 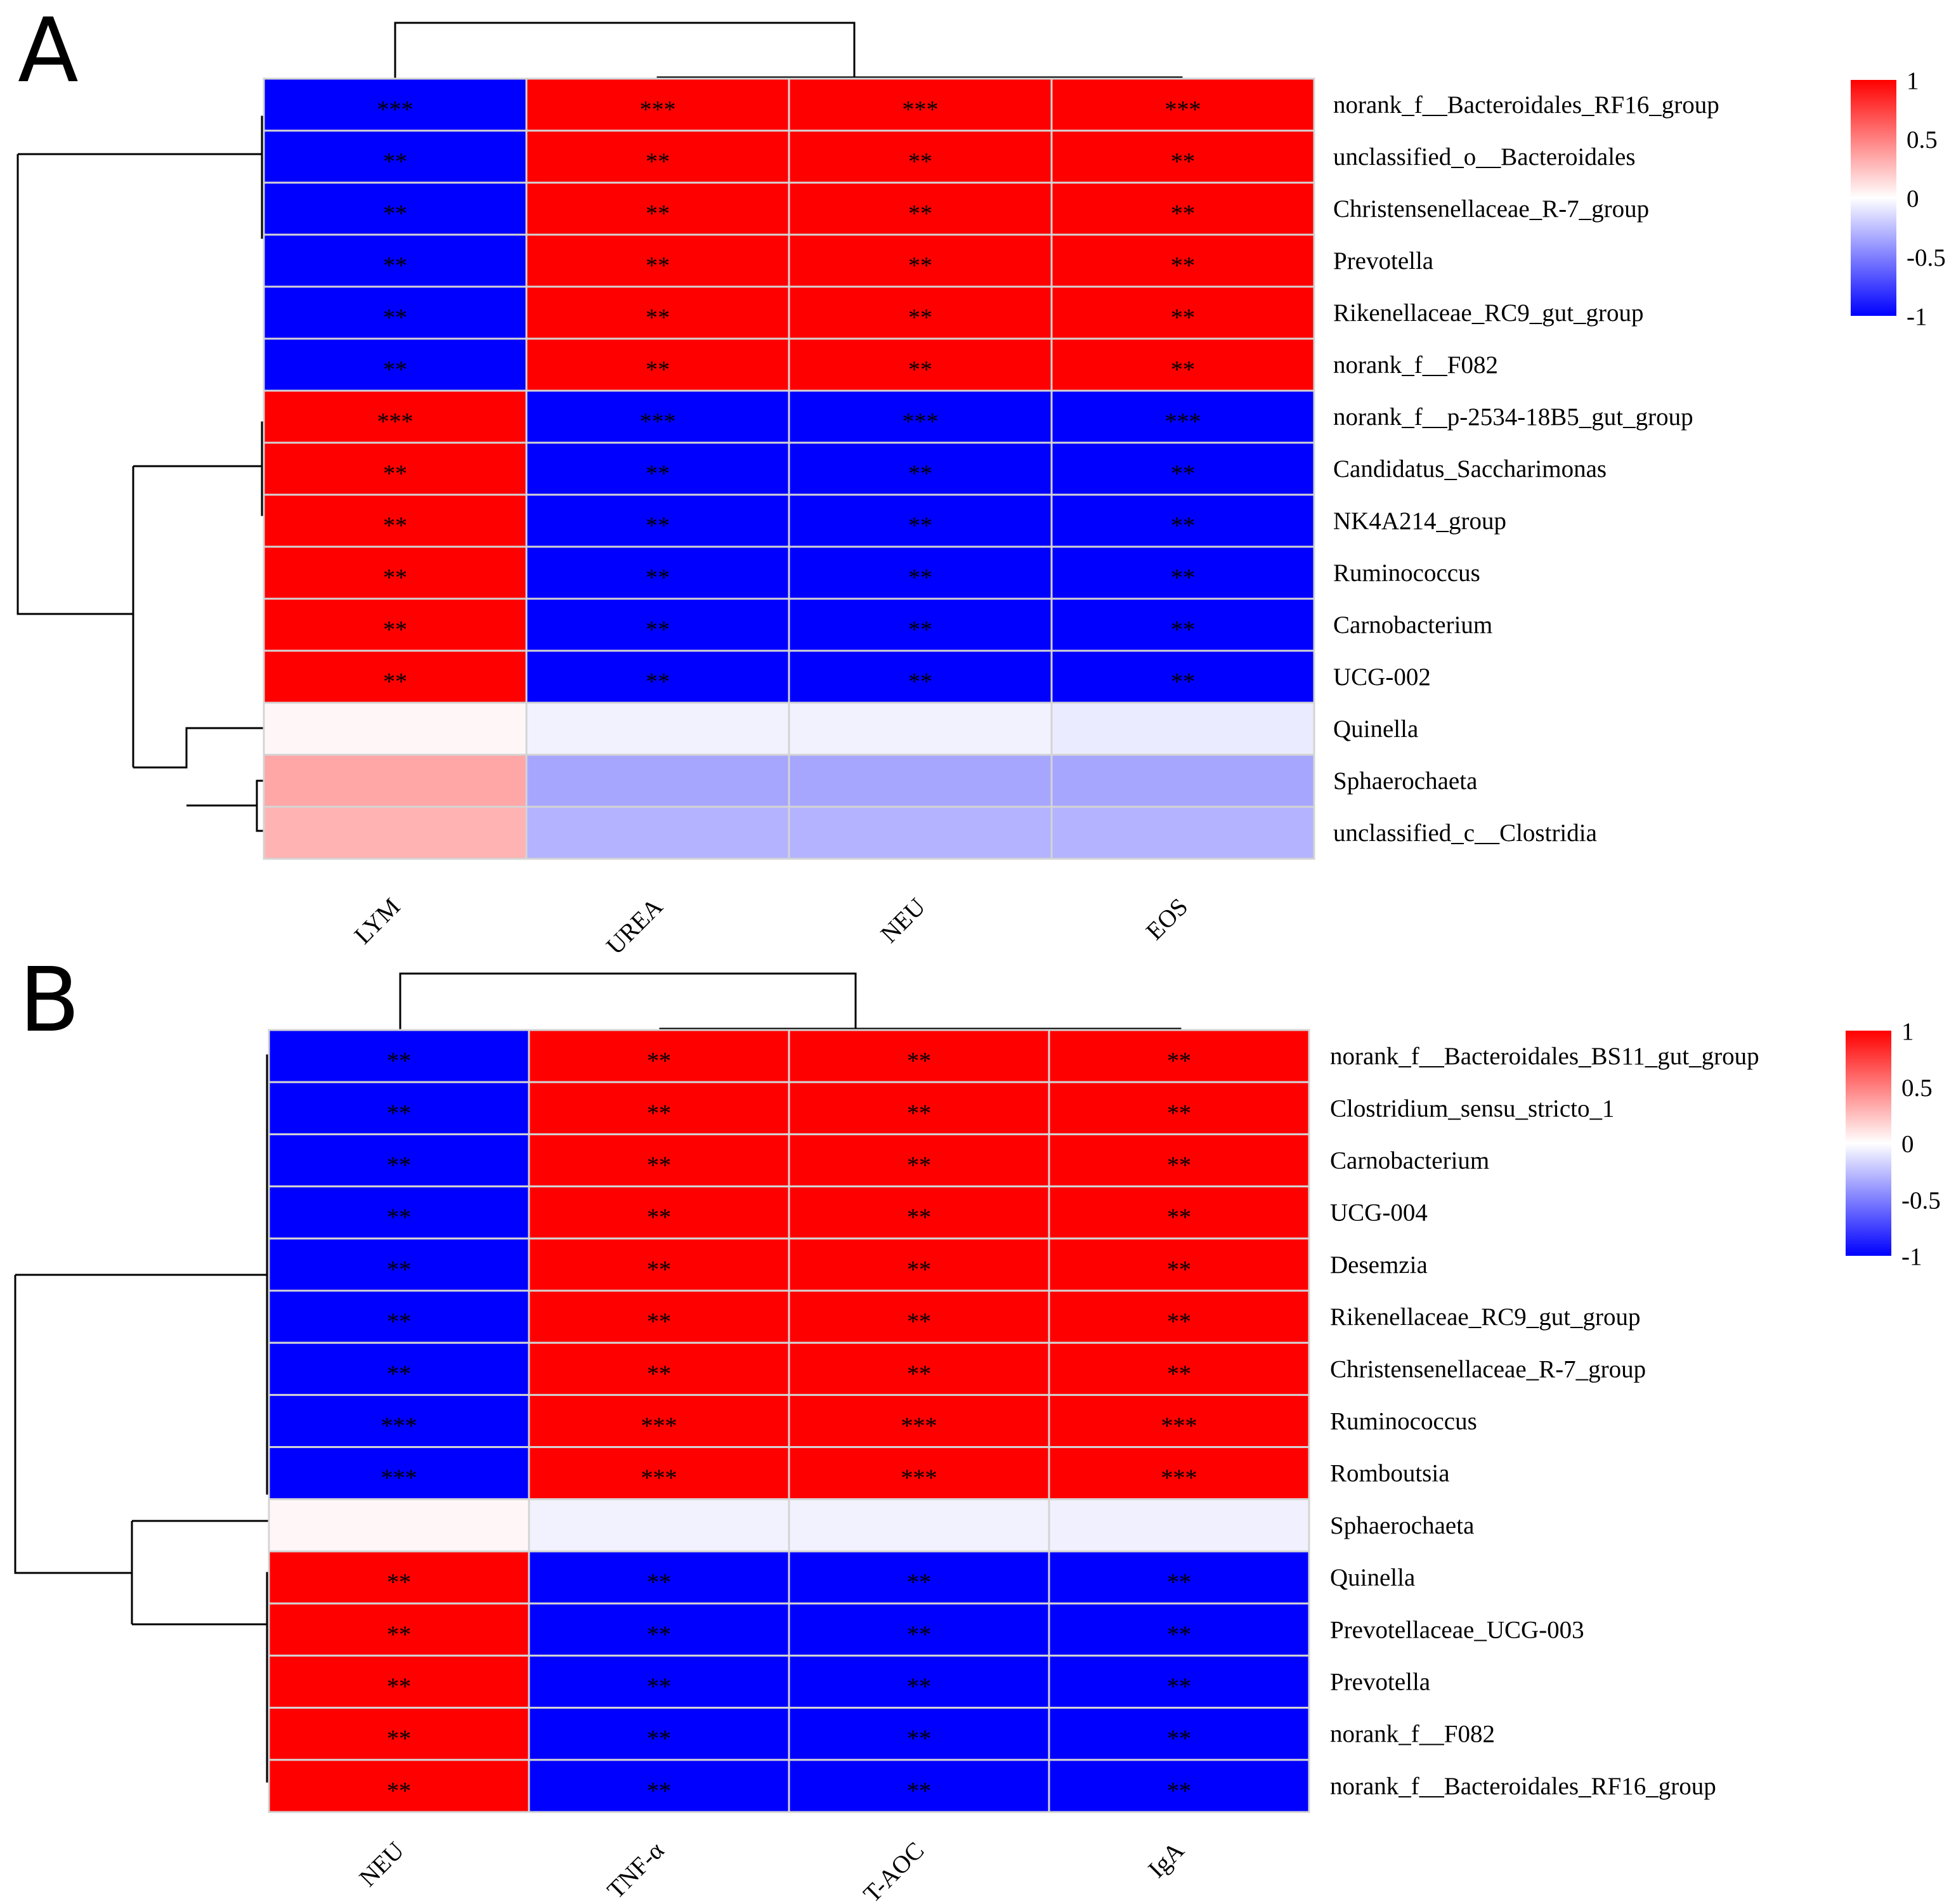 What do you see at coordinates (790, 1001) in the screenshot?
I see `panel-b-column-dendrogram` at bounding box center [790, 1001].